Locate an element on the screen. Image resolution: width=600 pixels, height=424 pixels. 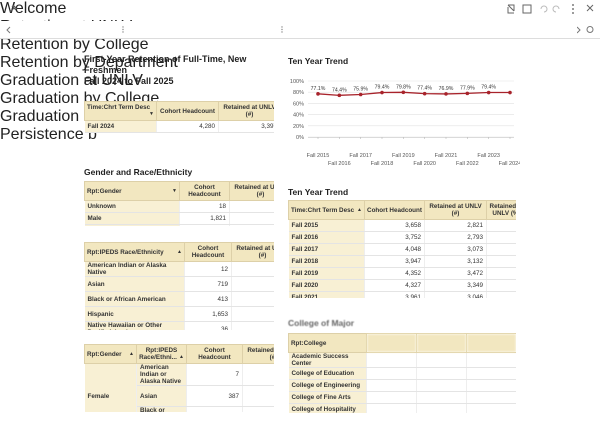
tab-next is located at coordinates (578, 30).